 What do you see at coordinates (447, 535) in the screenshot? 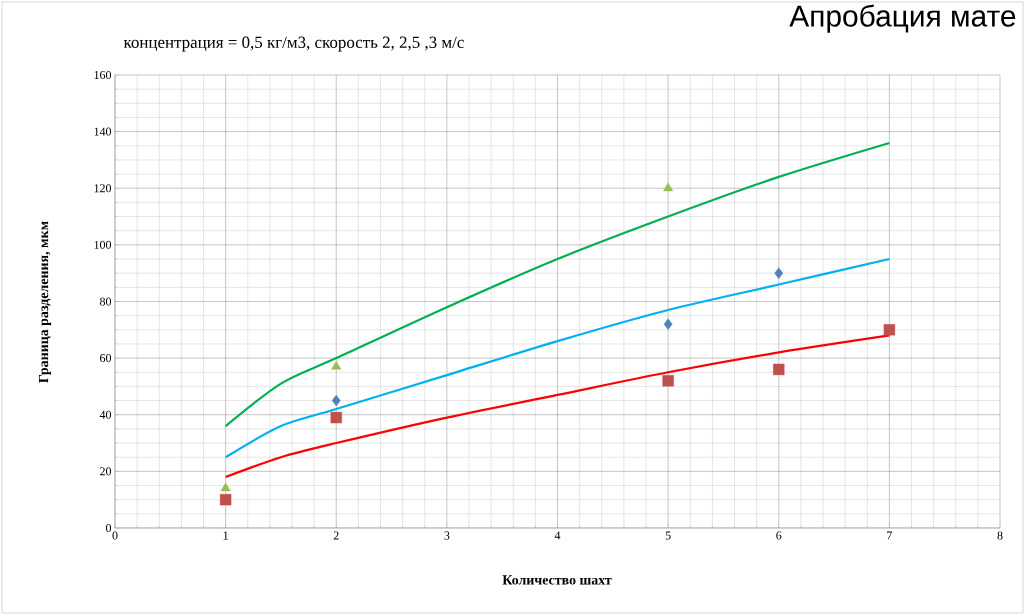
I see `x-tick-label: 3` at bounding box center [447, 535].